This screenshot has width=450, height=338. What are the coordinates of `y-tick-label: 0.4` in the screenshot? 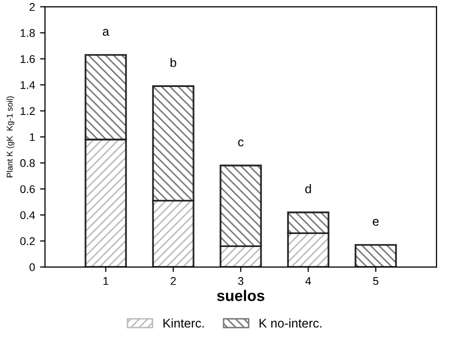 It's located at (27, 215).